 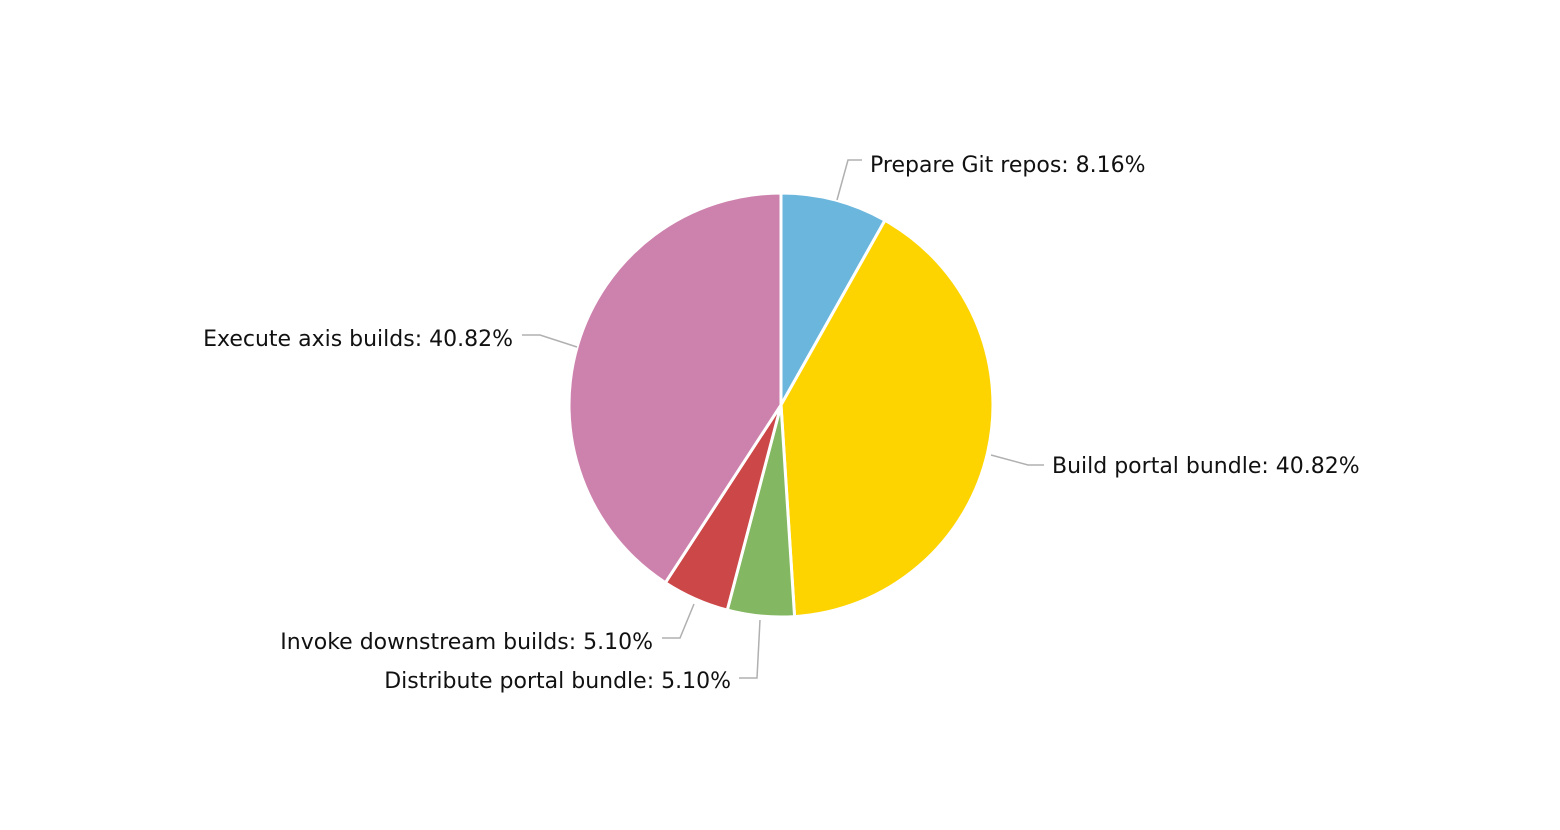 What do you see at coordinates (849, 180) in the screenshot?
I see `leader-line-prepare-git-repos` at bounding box center [849, 180].